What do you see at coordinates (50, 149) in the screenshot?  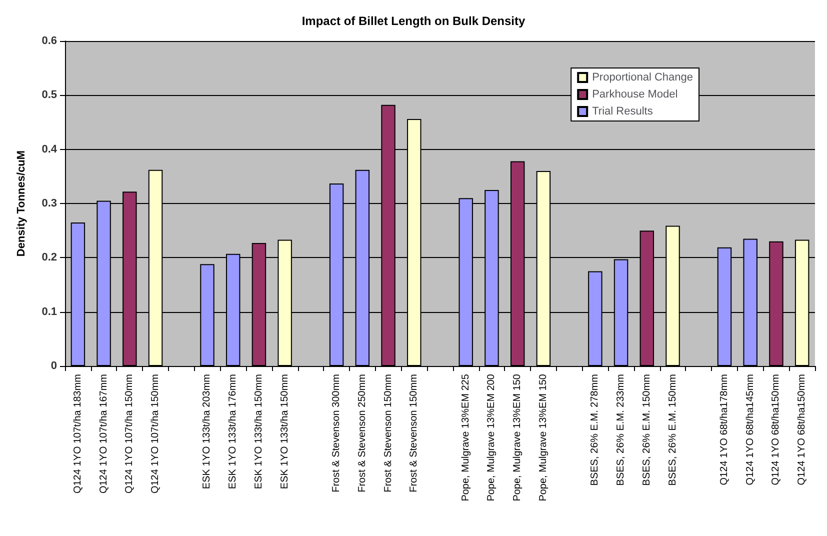 I see `y-tick-label: 0.4` at bounding box center [50, 149].